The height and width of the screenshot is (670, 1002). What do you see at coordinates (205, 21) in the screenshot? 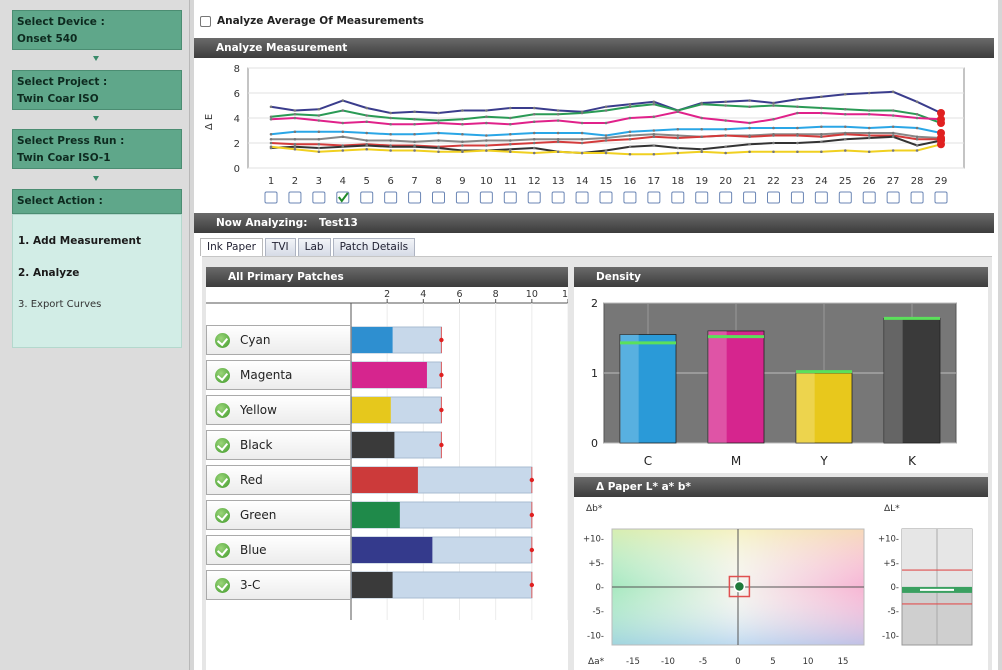
I see `analyze-average-checkbox` at bounding box center [205, 21].